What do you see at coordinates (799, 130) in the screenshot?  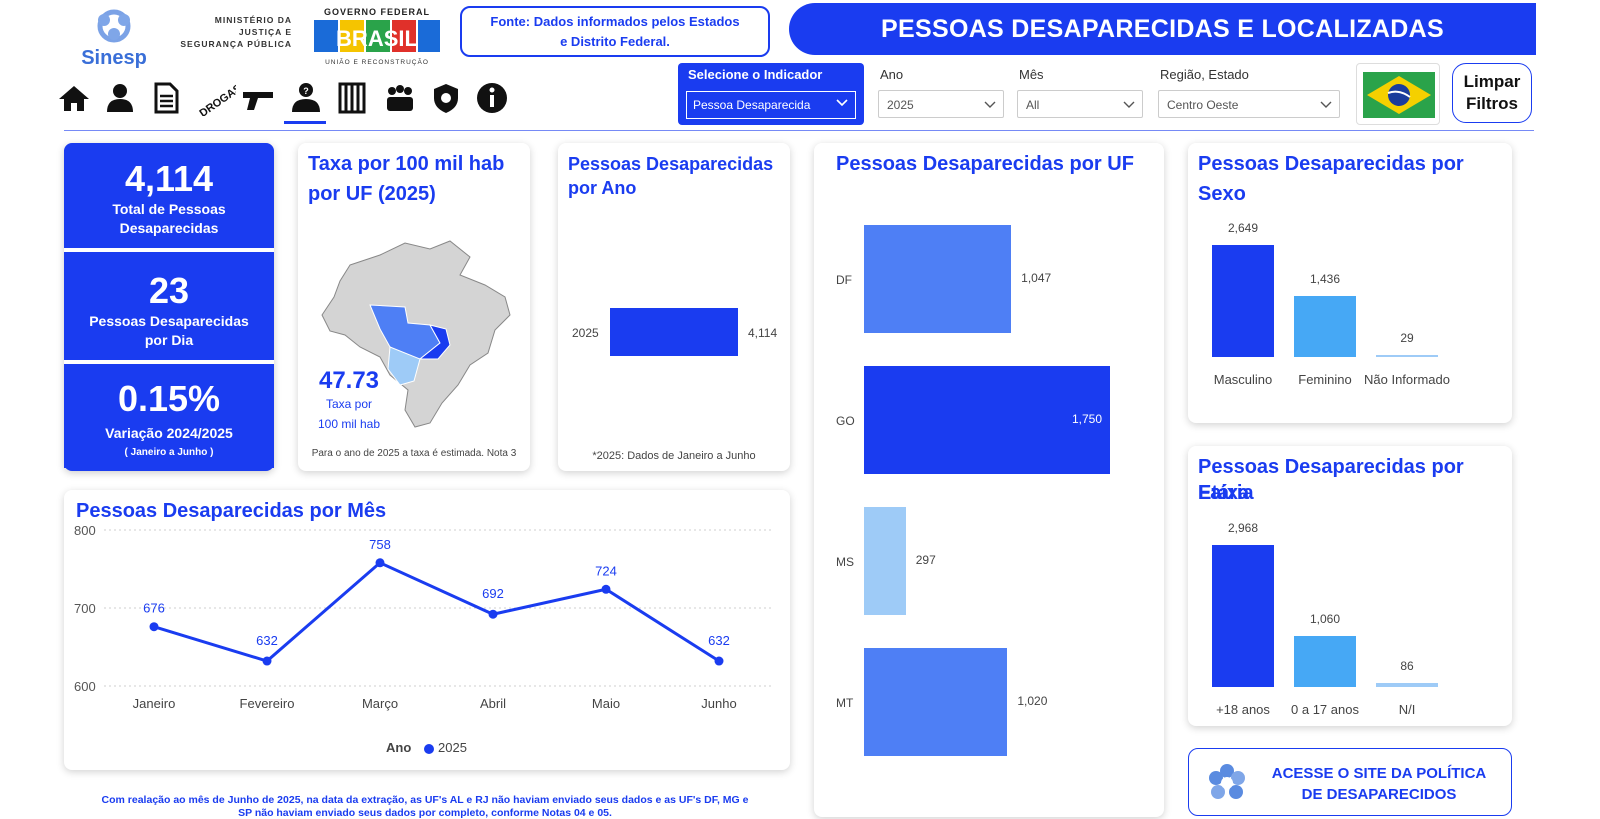 I see `header-divider` at bounding box center [799, 130].